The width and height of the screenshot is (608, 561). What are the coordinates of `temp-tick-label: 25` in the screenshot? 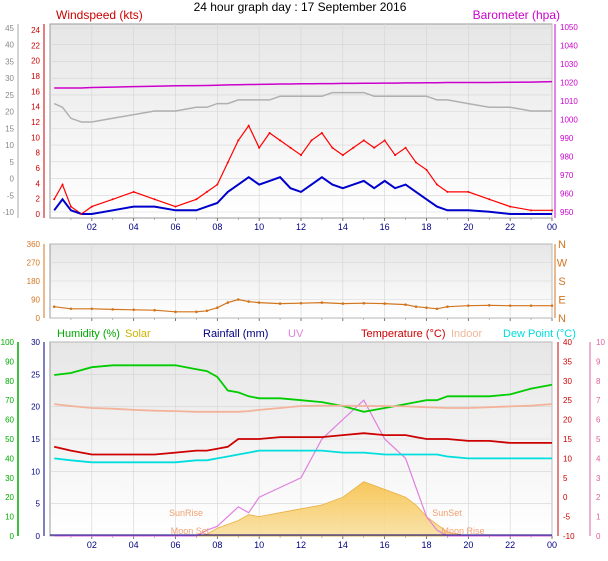 It's located at (567, 400).